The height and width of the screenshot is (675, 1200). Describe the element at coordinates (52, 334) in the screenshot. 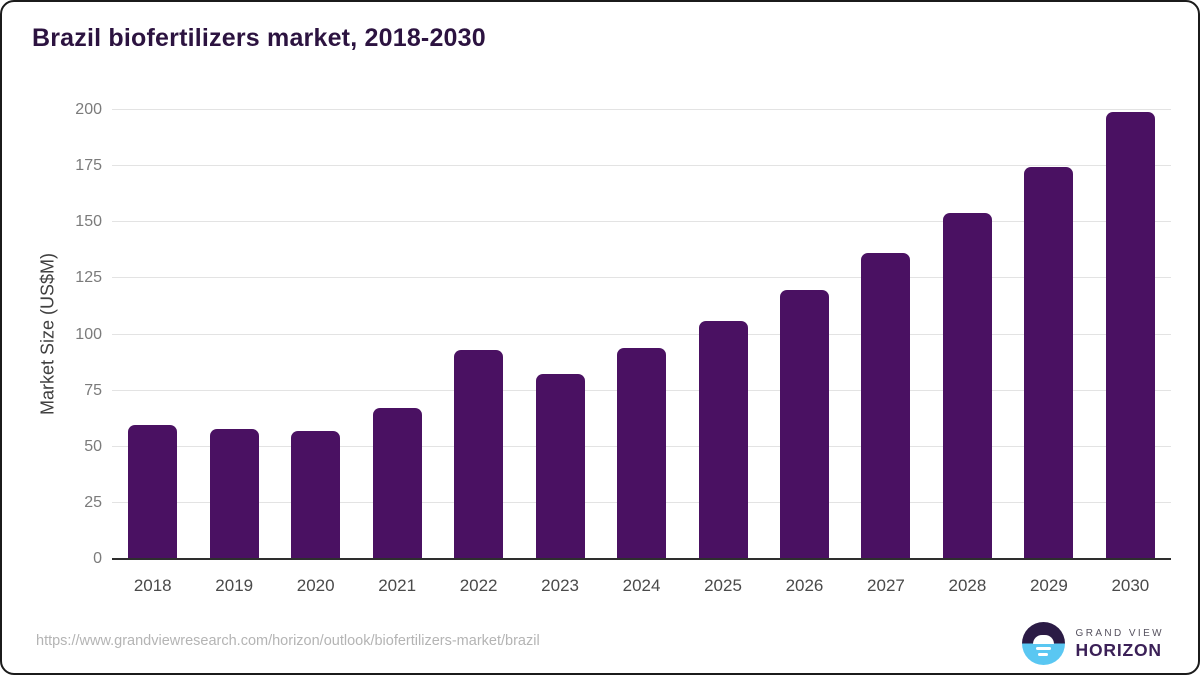

I see `y-axis-tick-labels: 0 25 50 75 100 125 150 175 200` at that location.